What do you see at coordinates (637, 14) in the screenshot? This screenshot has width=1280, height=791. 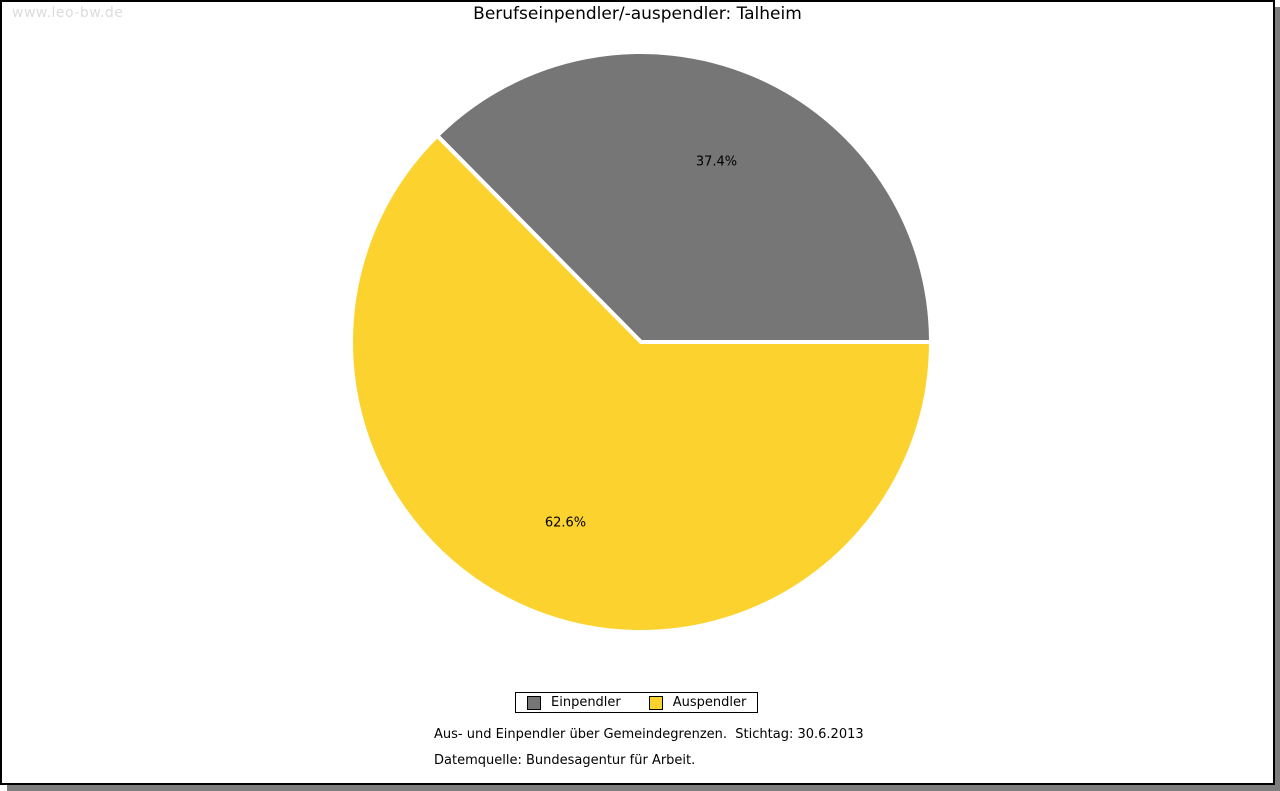 I see `page-title: Berufseinpendler/-auspendler: Talheim` at bounding box center [637, 14].